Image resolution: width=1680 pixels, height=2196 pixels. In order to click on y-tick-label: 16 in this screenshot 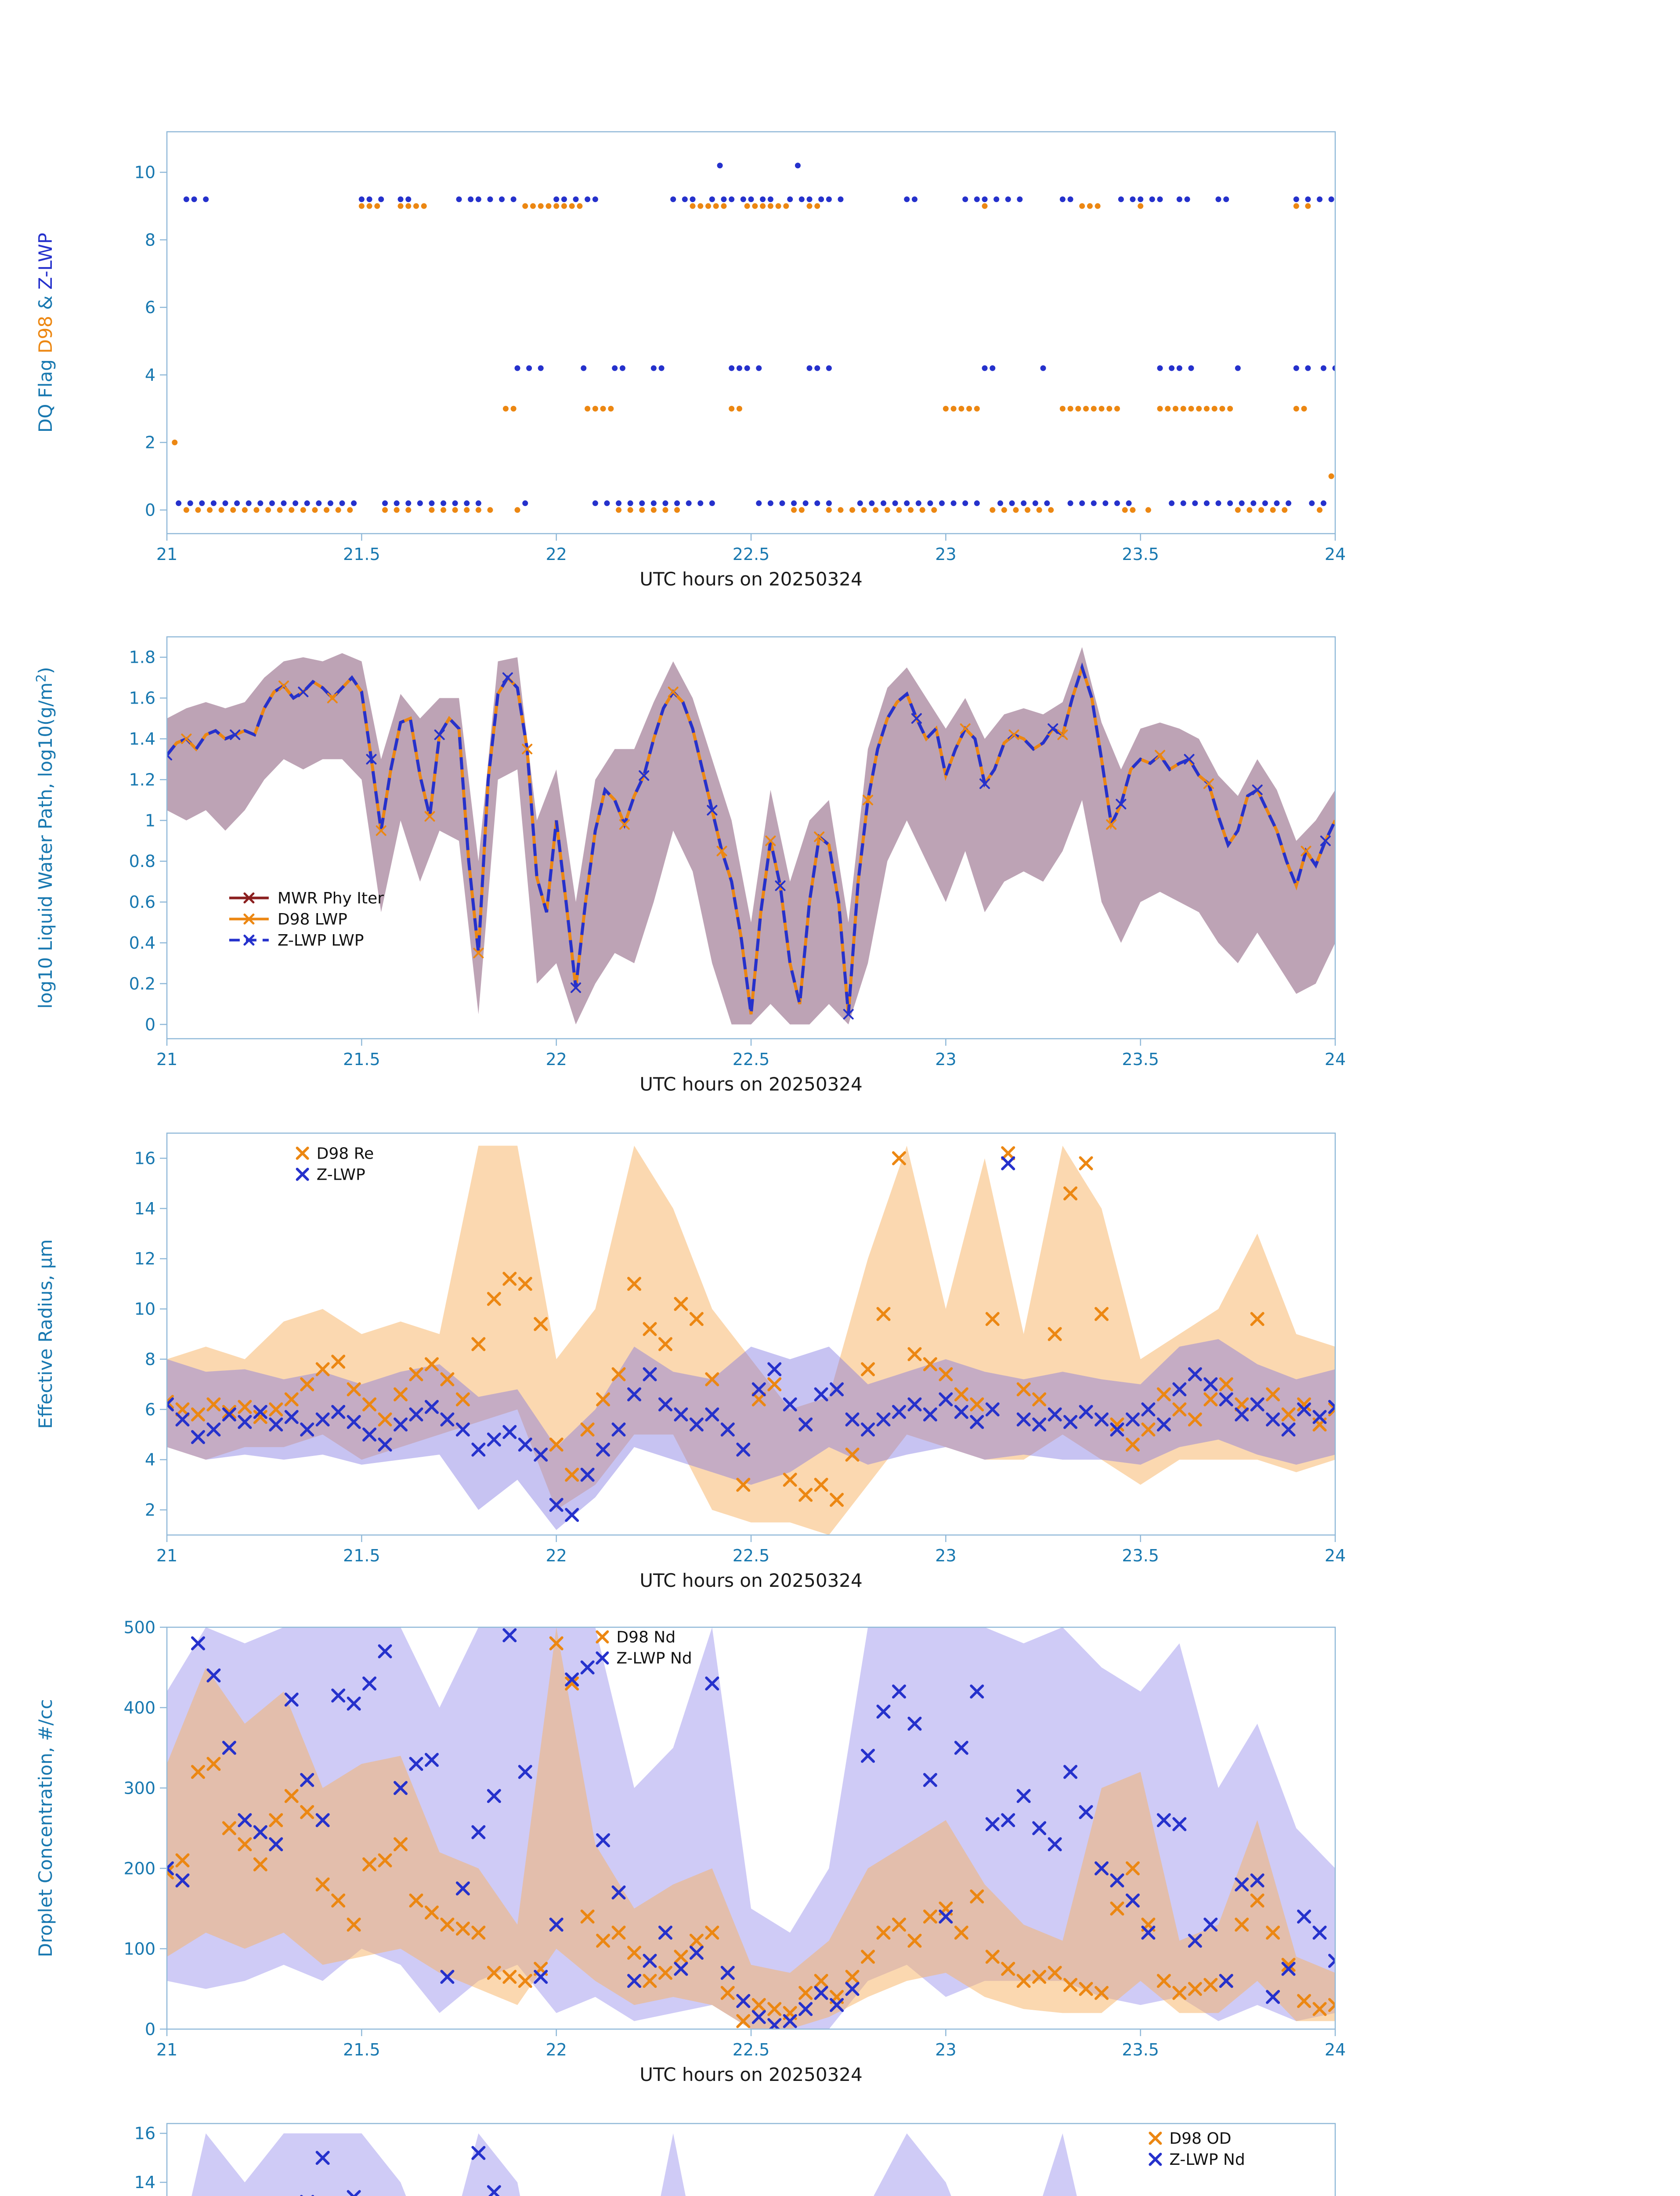, I will do `click(144, 1158)`.